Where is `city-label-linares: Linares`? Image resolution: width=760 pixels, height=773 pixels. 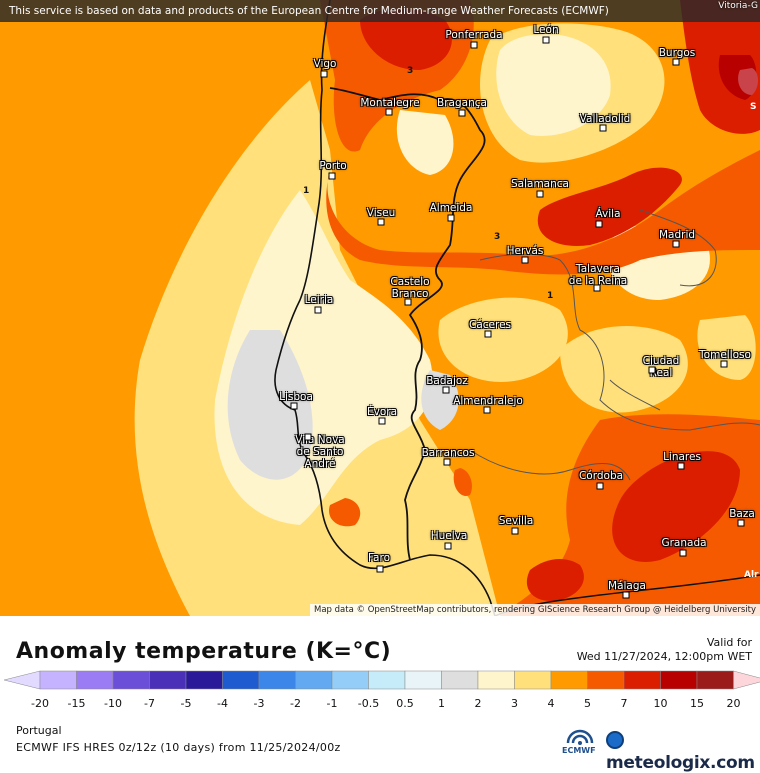 city-label-linares: Linares is located at coordinates (682, 457).